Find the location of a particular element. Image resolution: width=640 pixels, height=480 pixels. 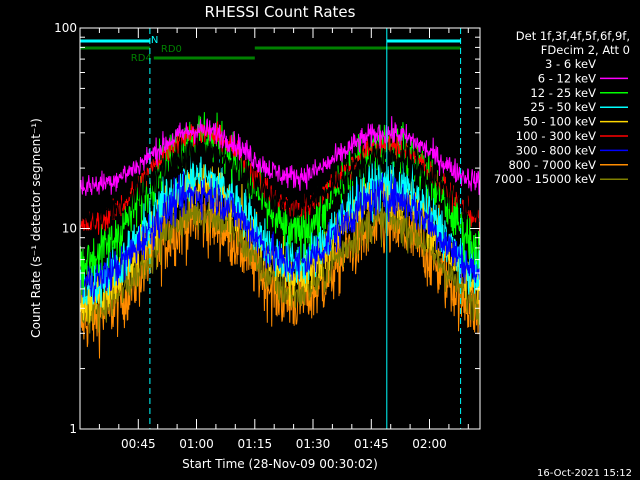

x-tick-label: 01:45 is located at coordinates (371, 444).